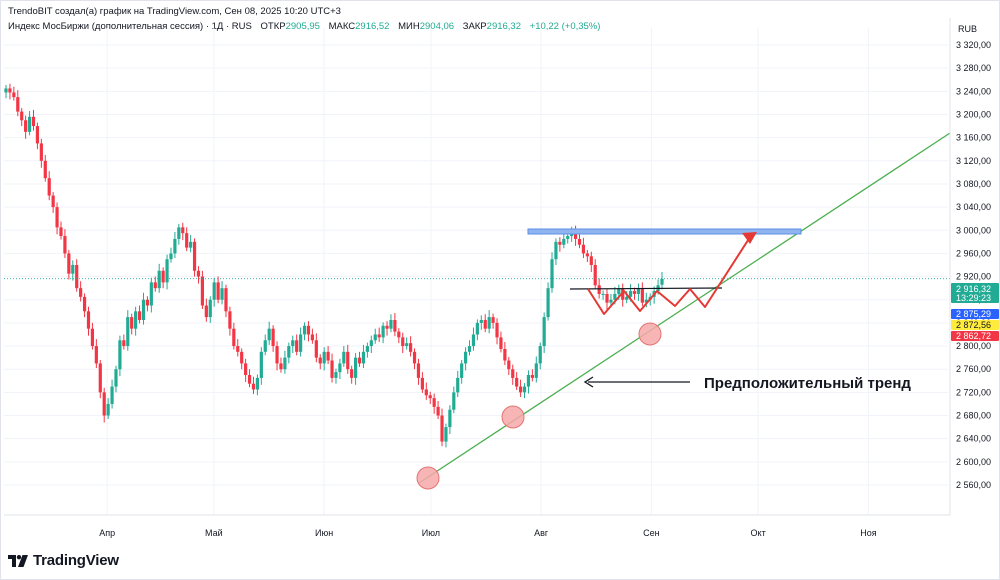 This screenshot has width=1000, height=580. I want to click on tradingview-logo: TradingView, so click(63, 560).